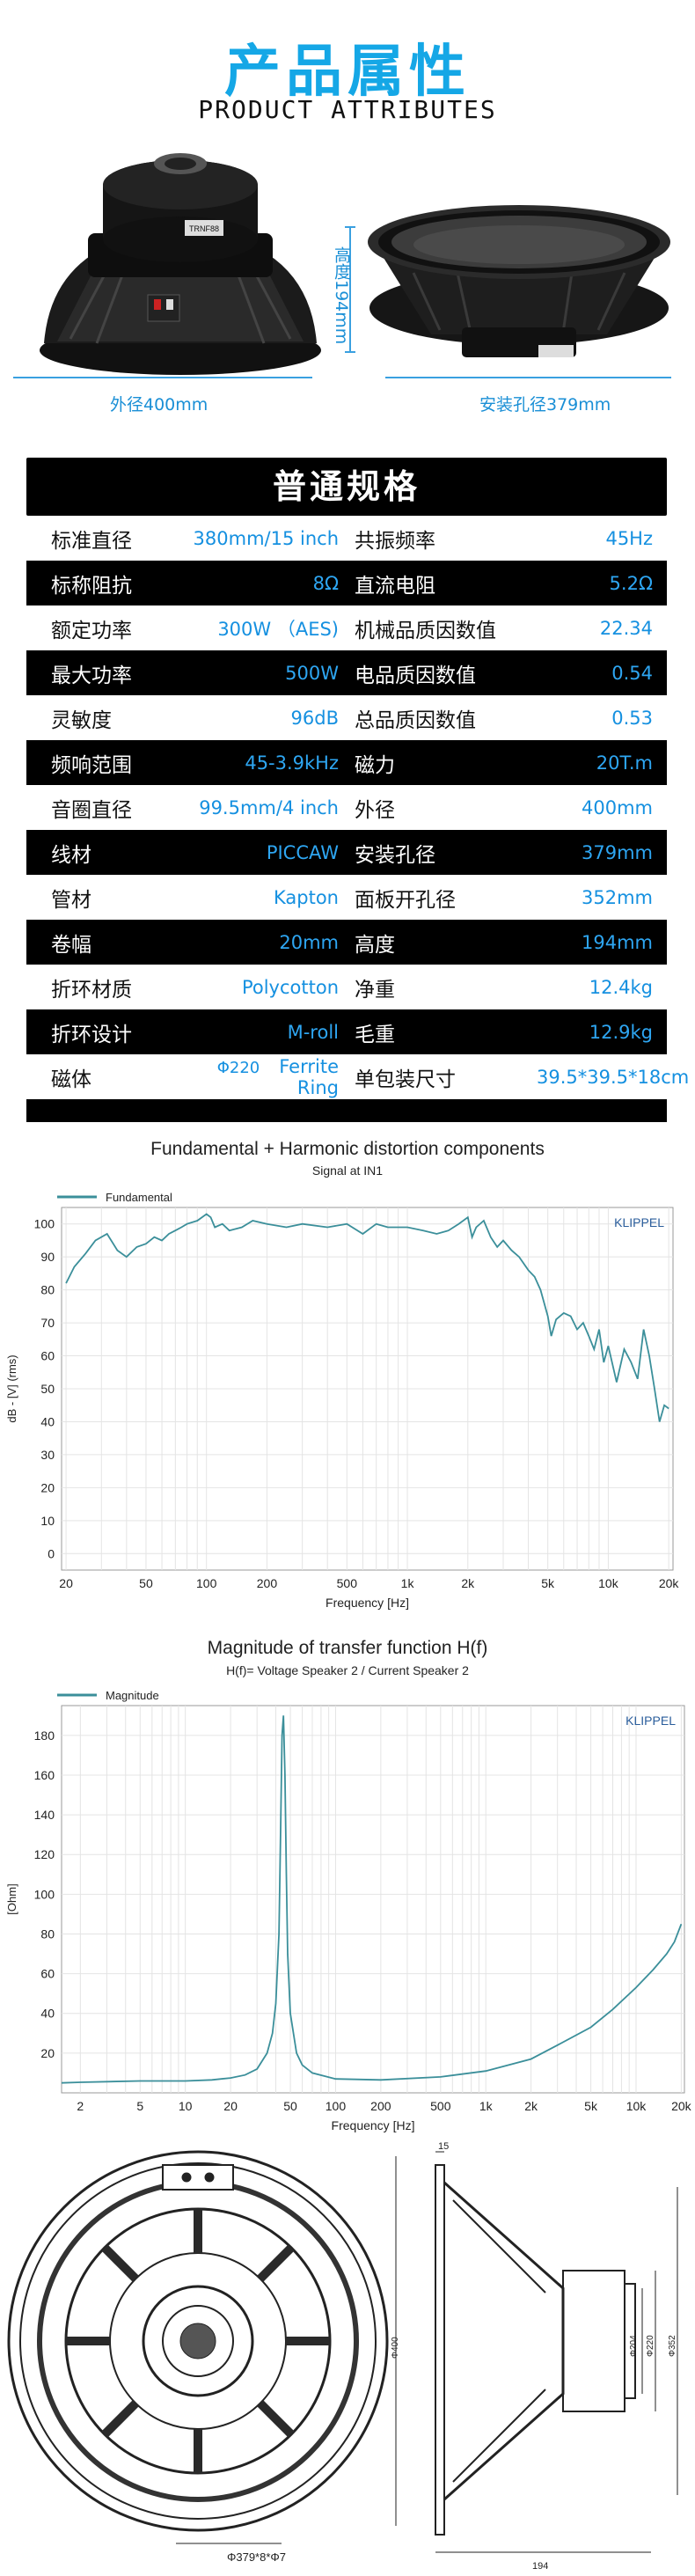 This screenshot has width=695, height=2576. What do you see at coordinates (346, 852) in the screenshot?
I see `spec-row: 线材 PICCAW 安装孔径 379mm` at bounding box center [346, 852].